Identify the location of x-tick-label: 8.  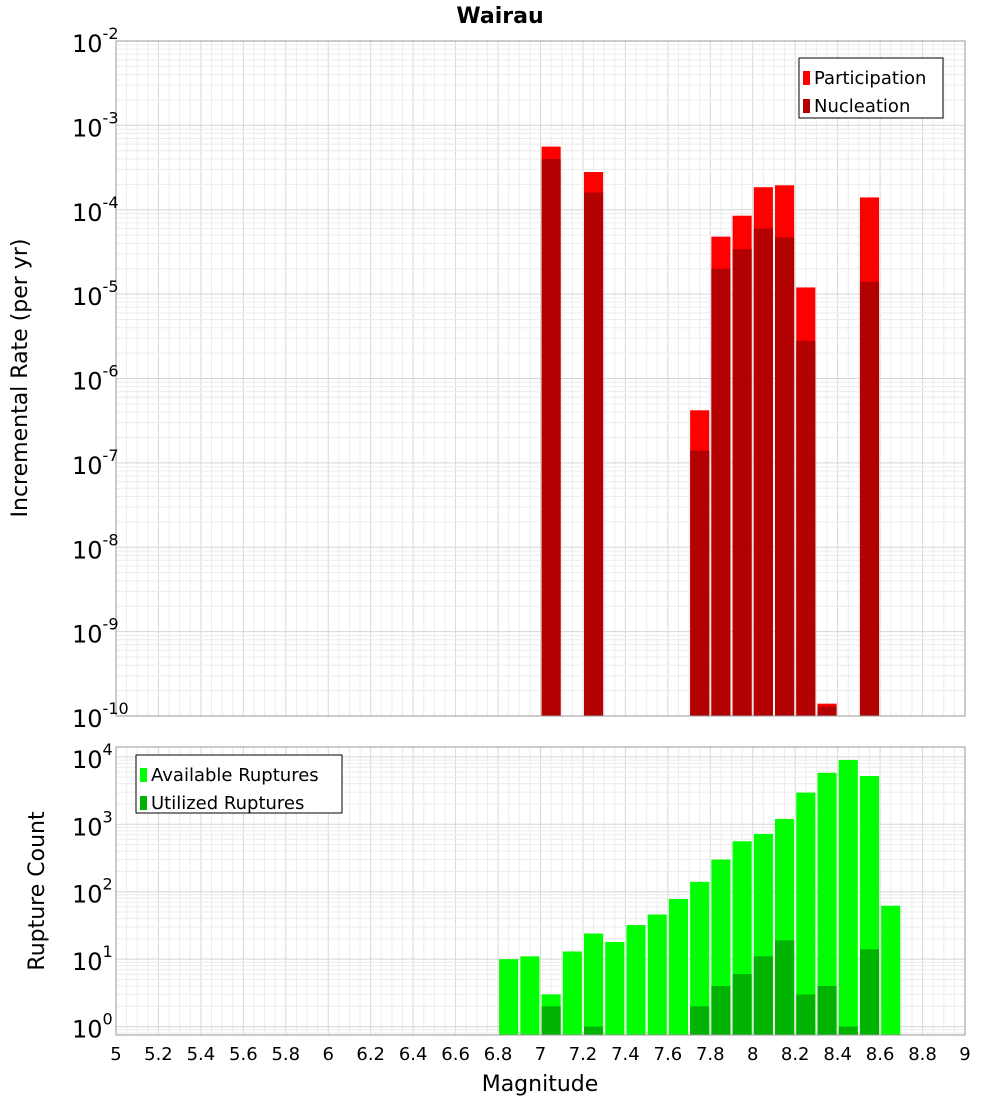
(752, 1054).